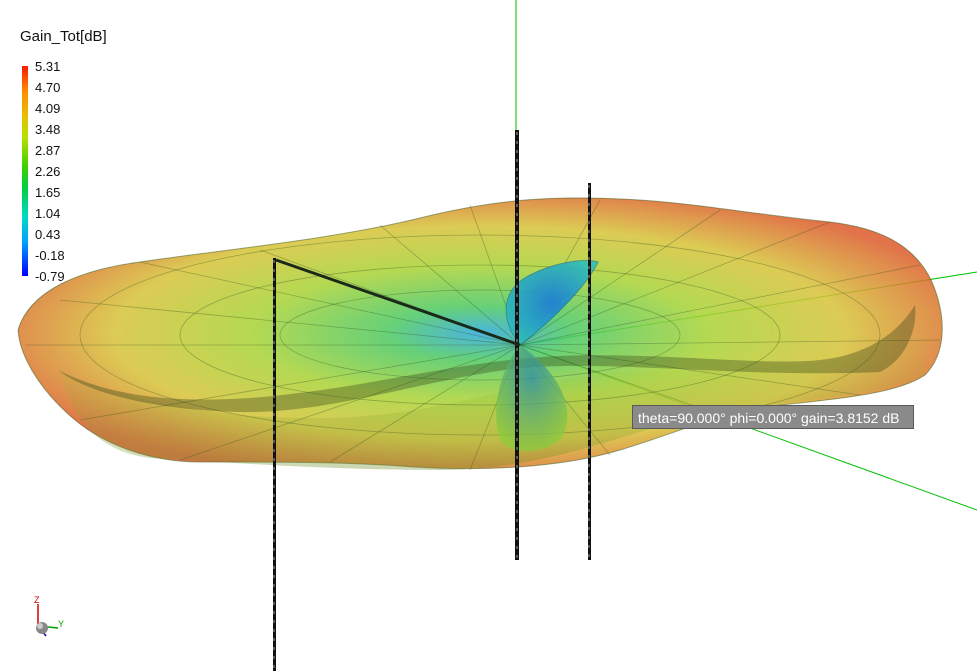 The height and width of the screenshot is (671, 977). What do you see at coordinates (773, 417) in the screenshot?
I see `gain-tooltip: theta=90.000° phi=0.000° gain=3.8152 dB` at bounding box center [773, 417].